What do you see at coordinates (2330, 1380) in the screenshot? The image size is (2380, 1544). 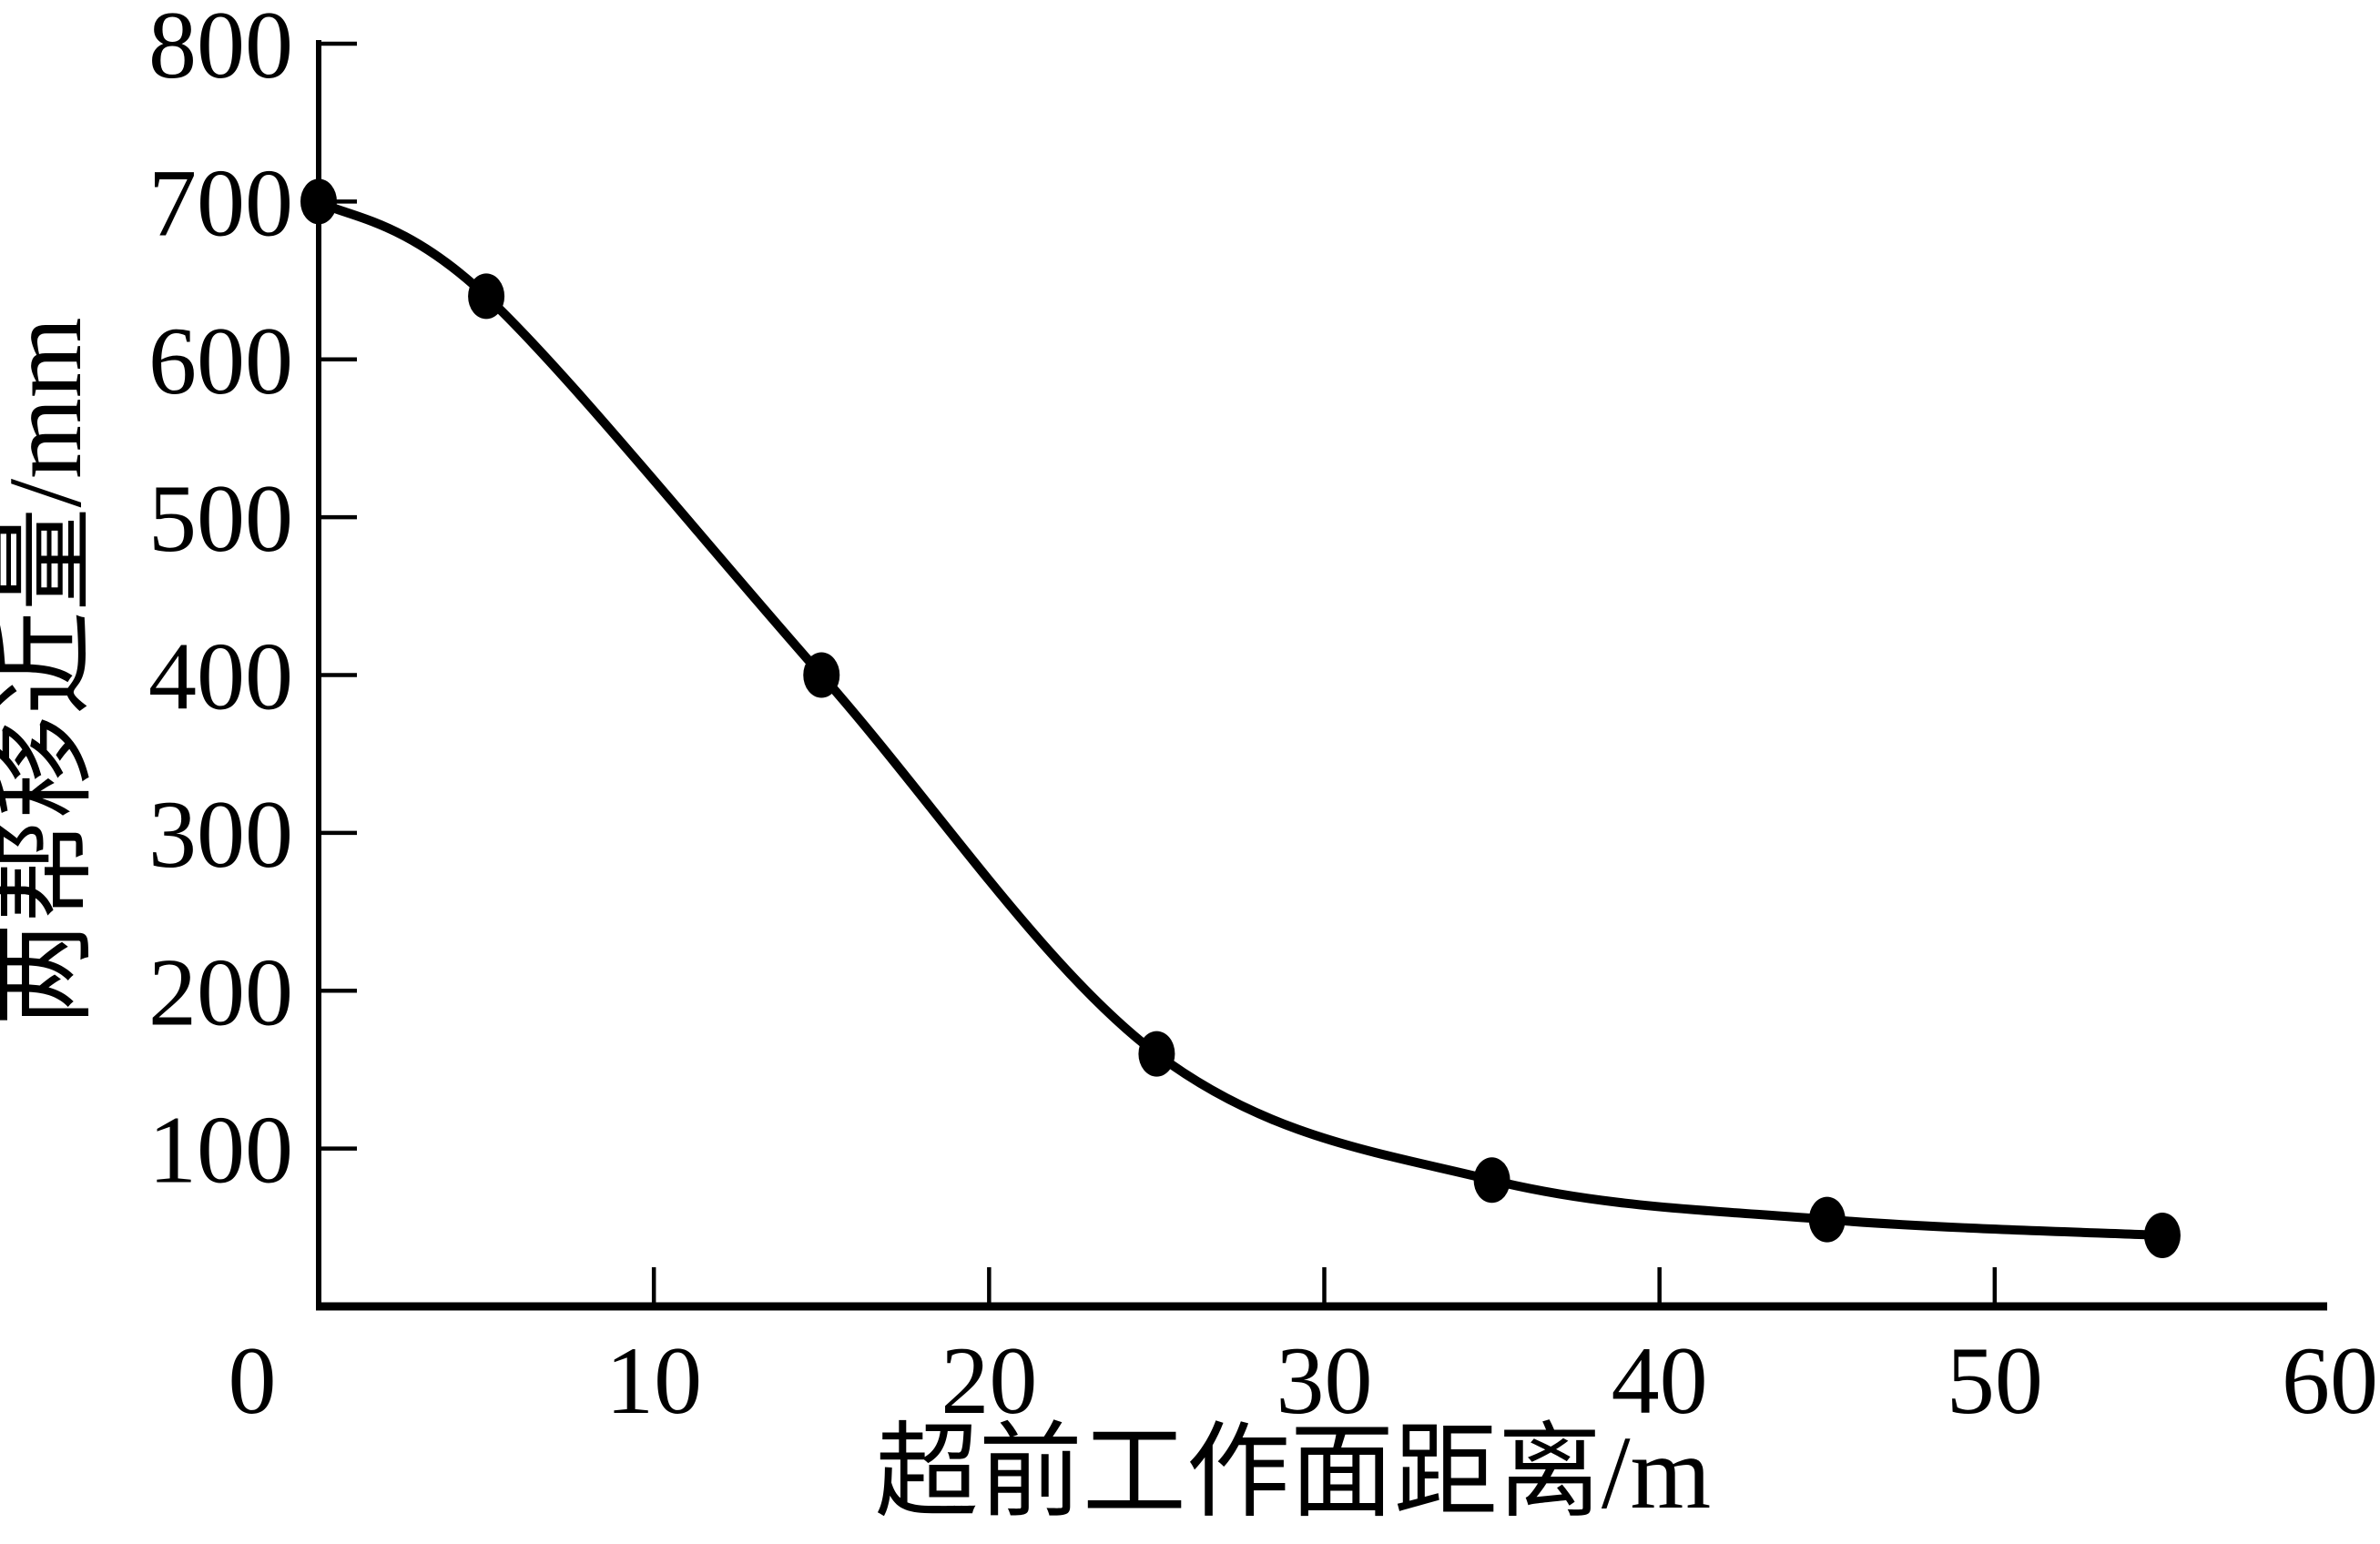 I see `x-tick-label: 60` at bounding box center [2330, 1380].